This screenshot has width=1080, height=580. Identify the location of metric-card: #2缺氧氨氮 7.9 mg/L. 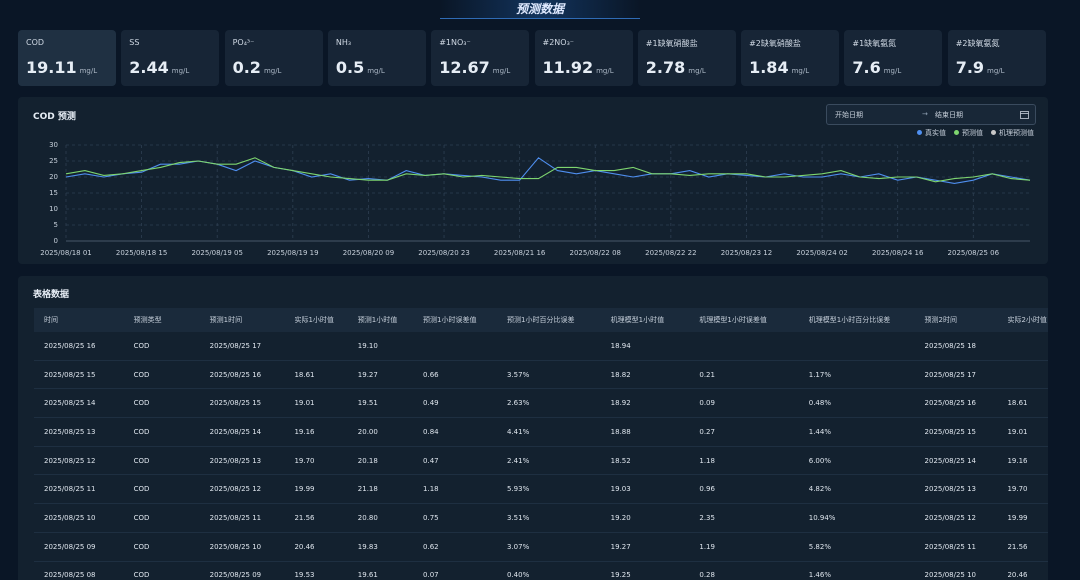
(996, 58).